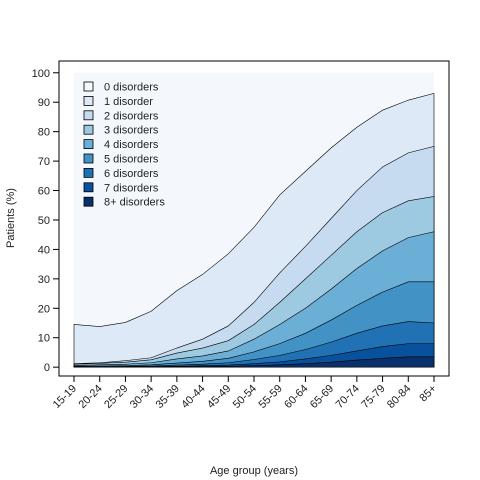  Describe the element at coordinates (131, 88) in the screenshot. I see `legend-label-0: 0 disorders` at that location.